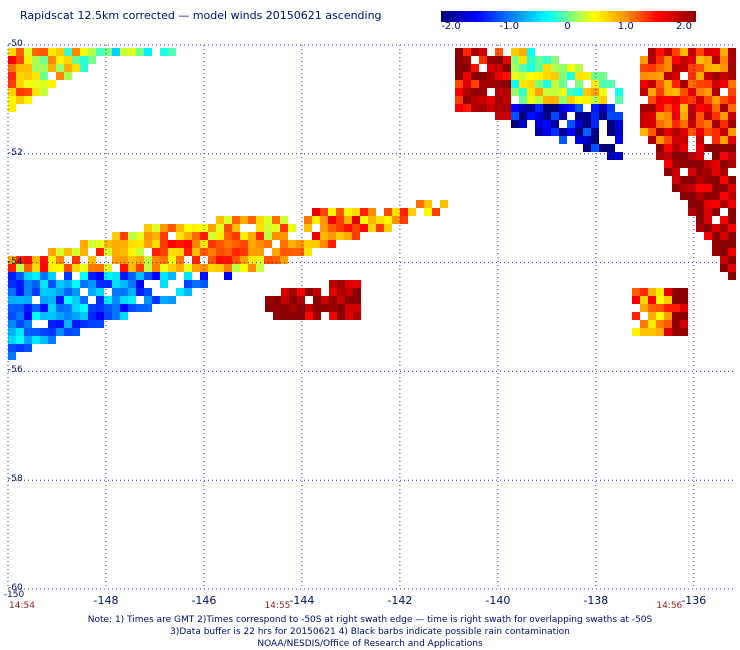  Describe the element at coordinates (509, 26) in the screenshot. I see `colorbar-tick-label: -1.0` at that location.